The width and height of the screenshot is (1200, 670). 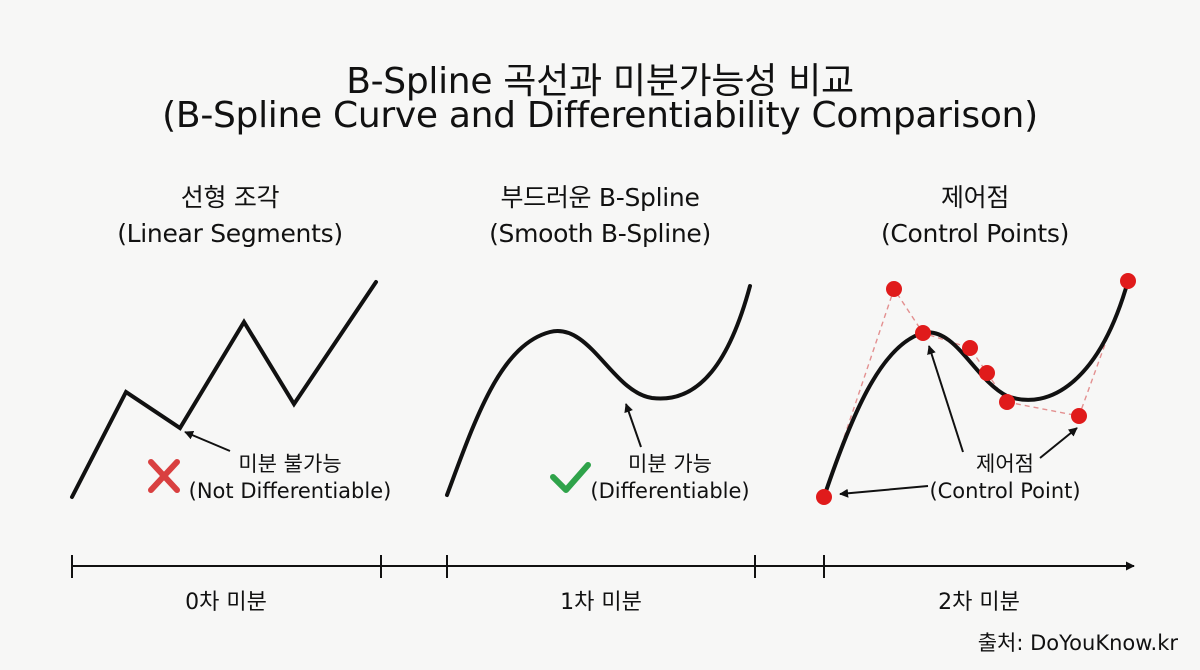 I want to click on panel-control-title: 제어점 (Control Points), so click(x=975, y=216).